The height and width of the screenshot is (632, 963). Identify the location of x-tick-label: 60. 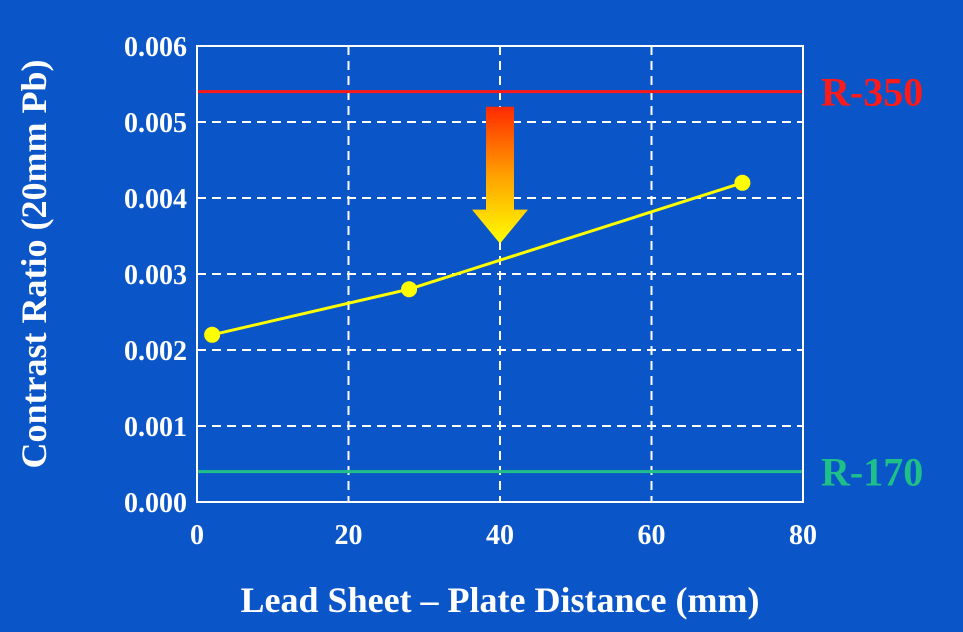
(652, 535).